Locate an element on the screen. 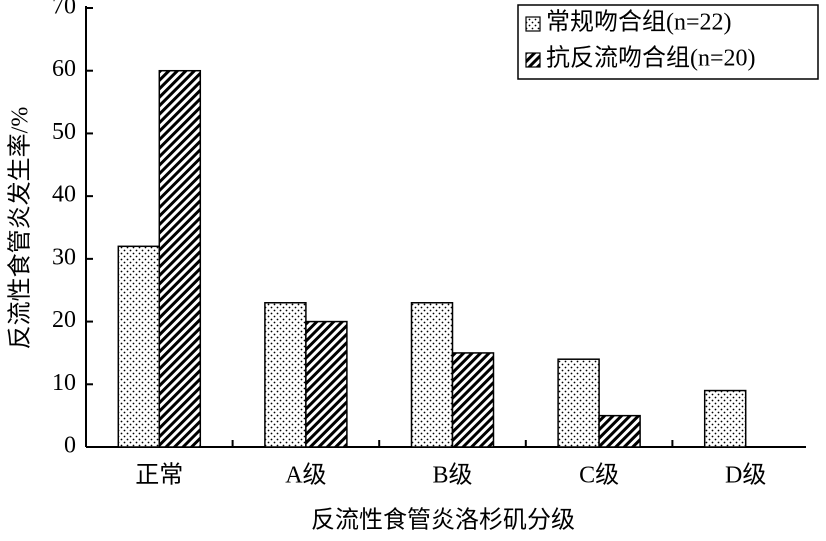 This screenshot has width=826, height=541. x-tick-label: 正常 is located at coordinates (159, 475).